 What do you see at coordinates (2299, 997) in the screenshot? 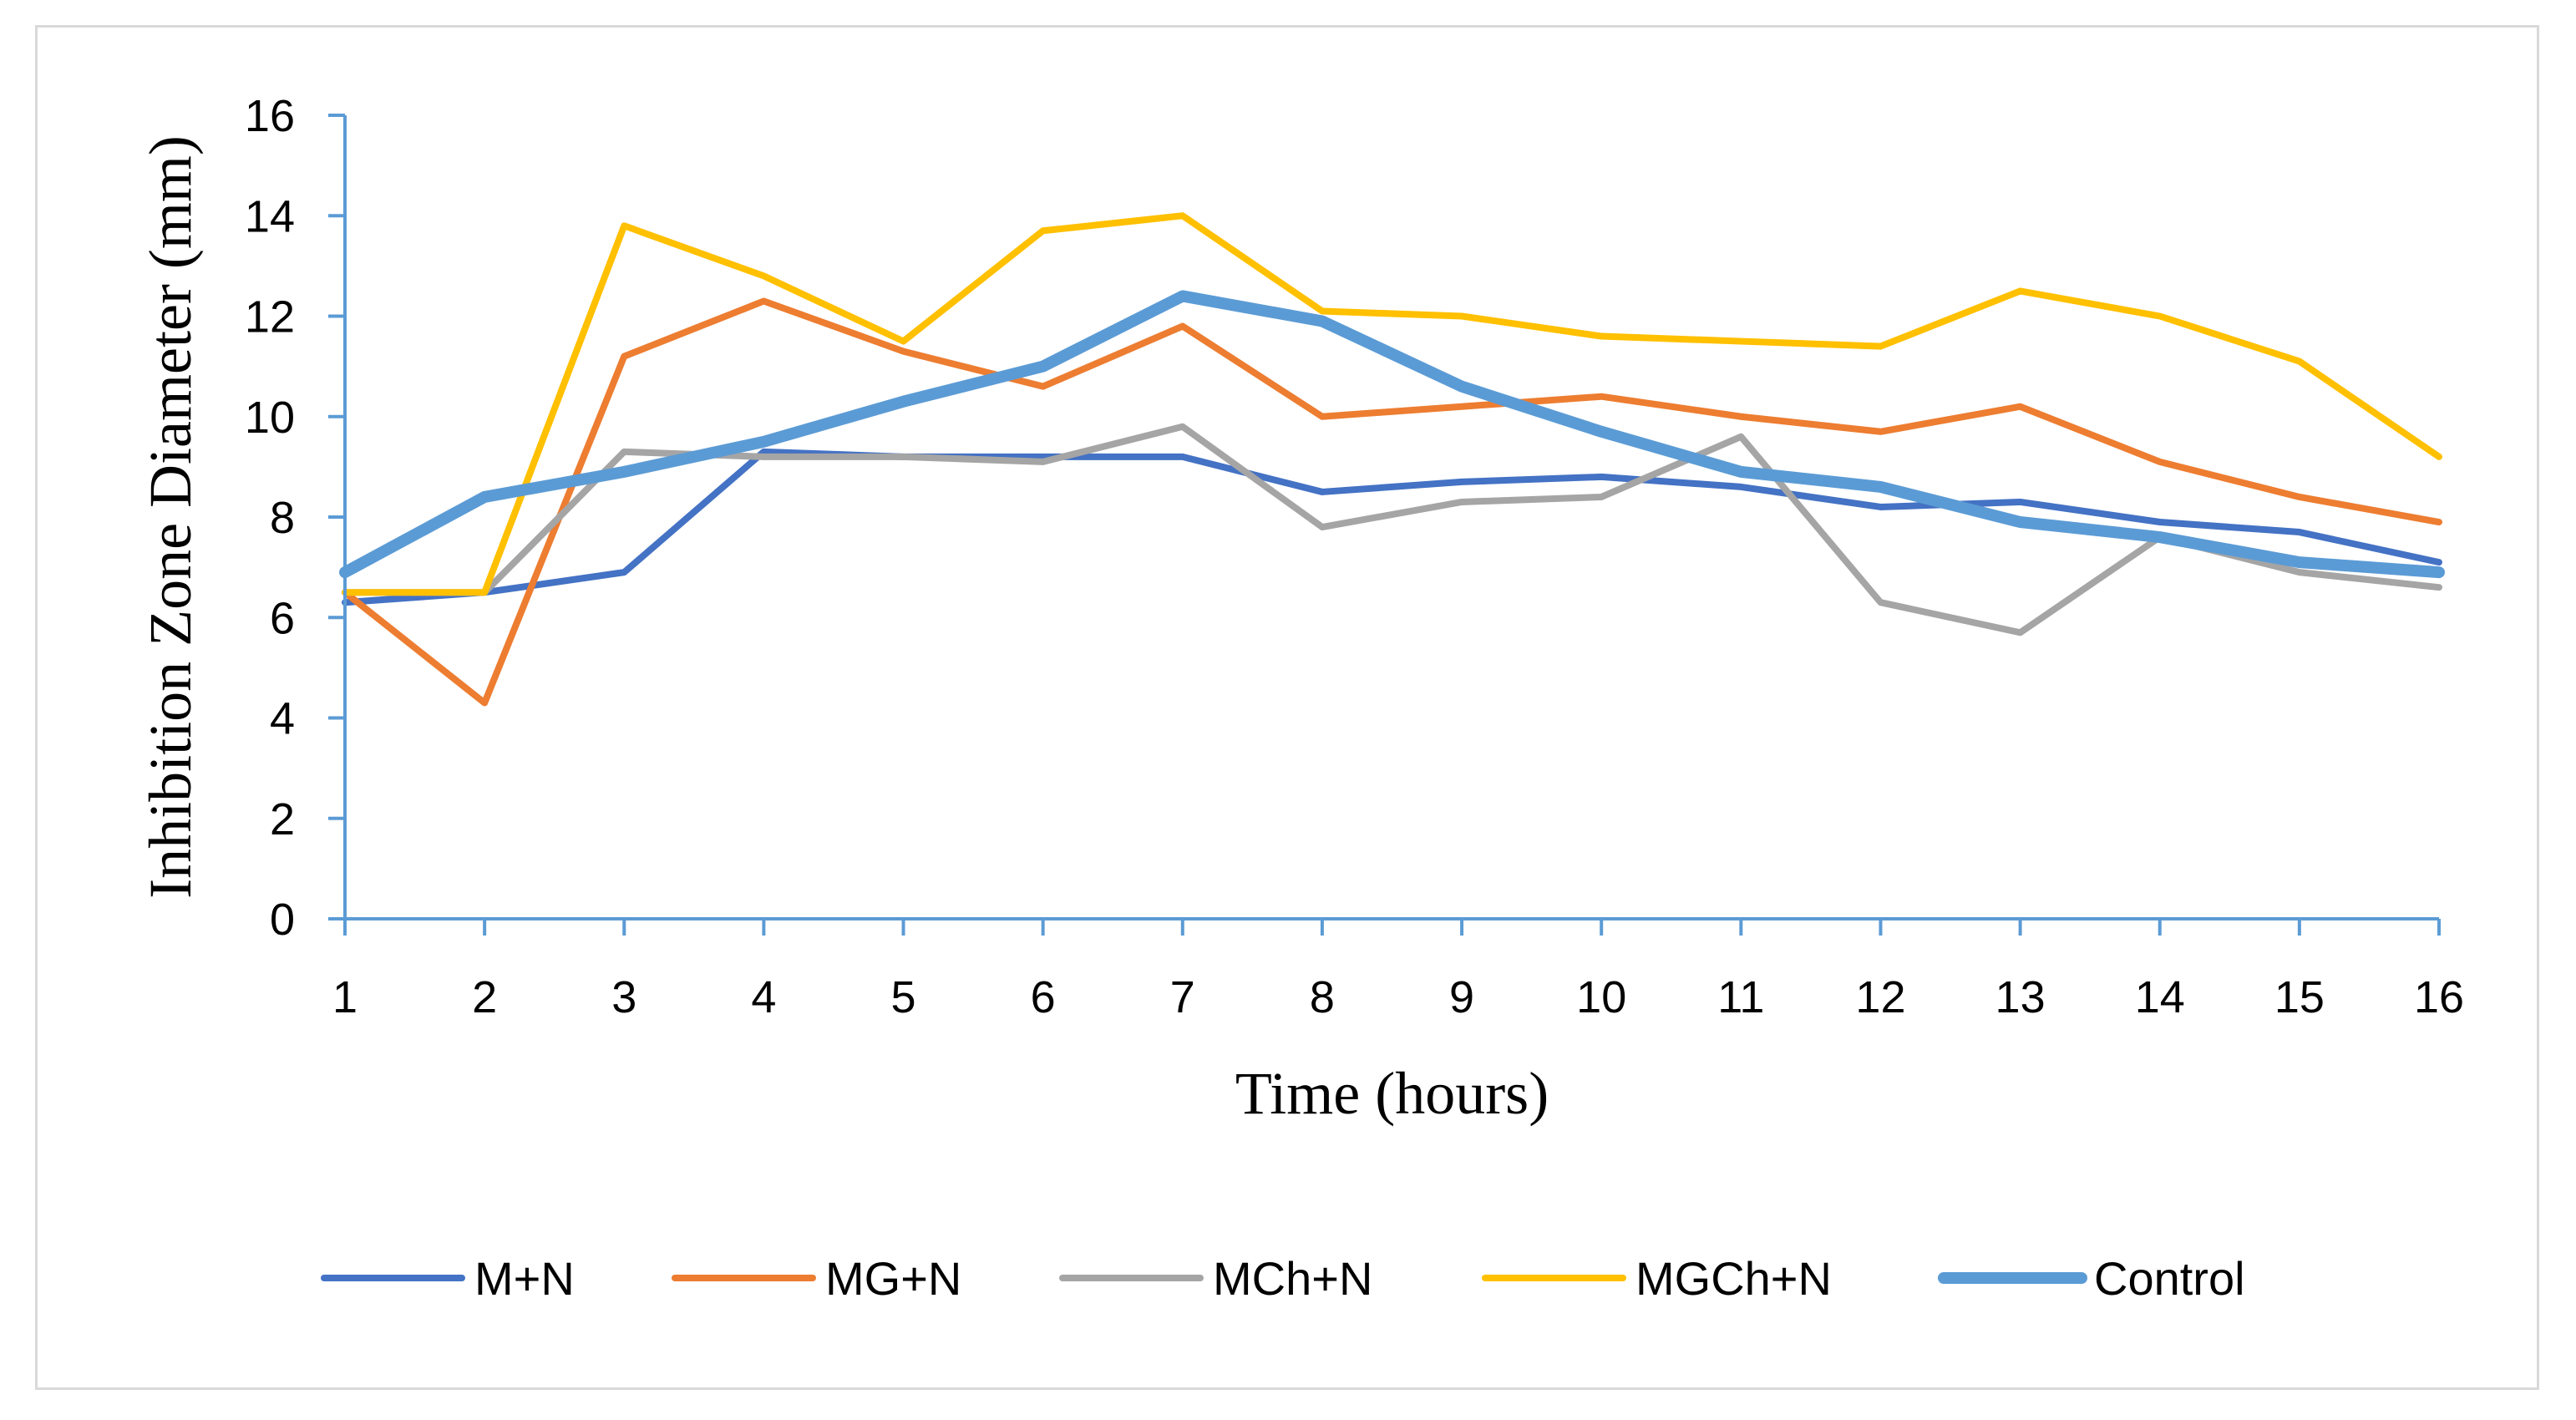
I see `x-tick-label: 15` at bounding box center [2299, 997].